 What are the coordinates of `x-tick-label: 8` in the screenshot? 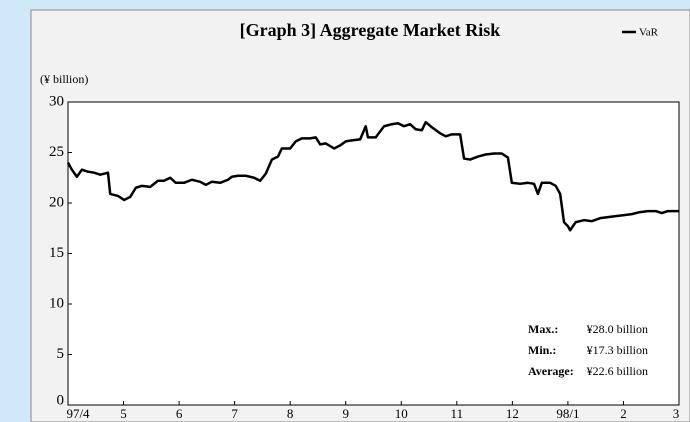 It's located at (290, 413).